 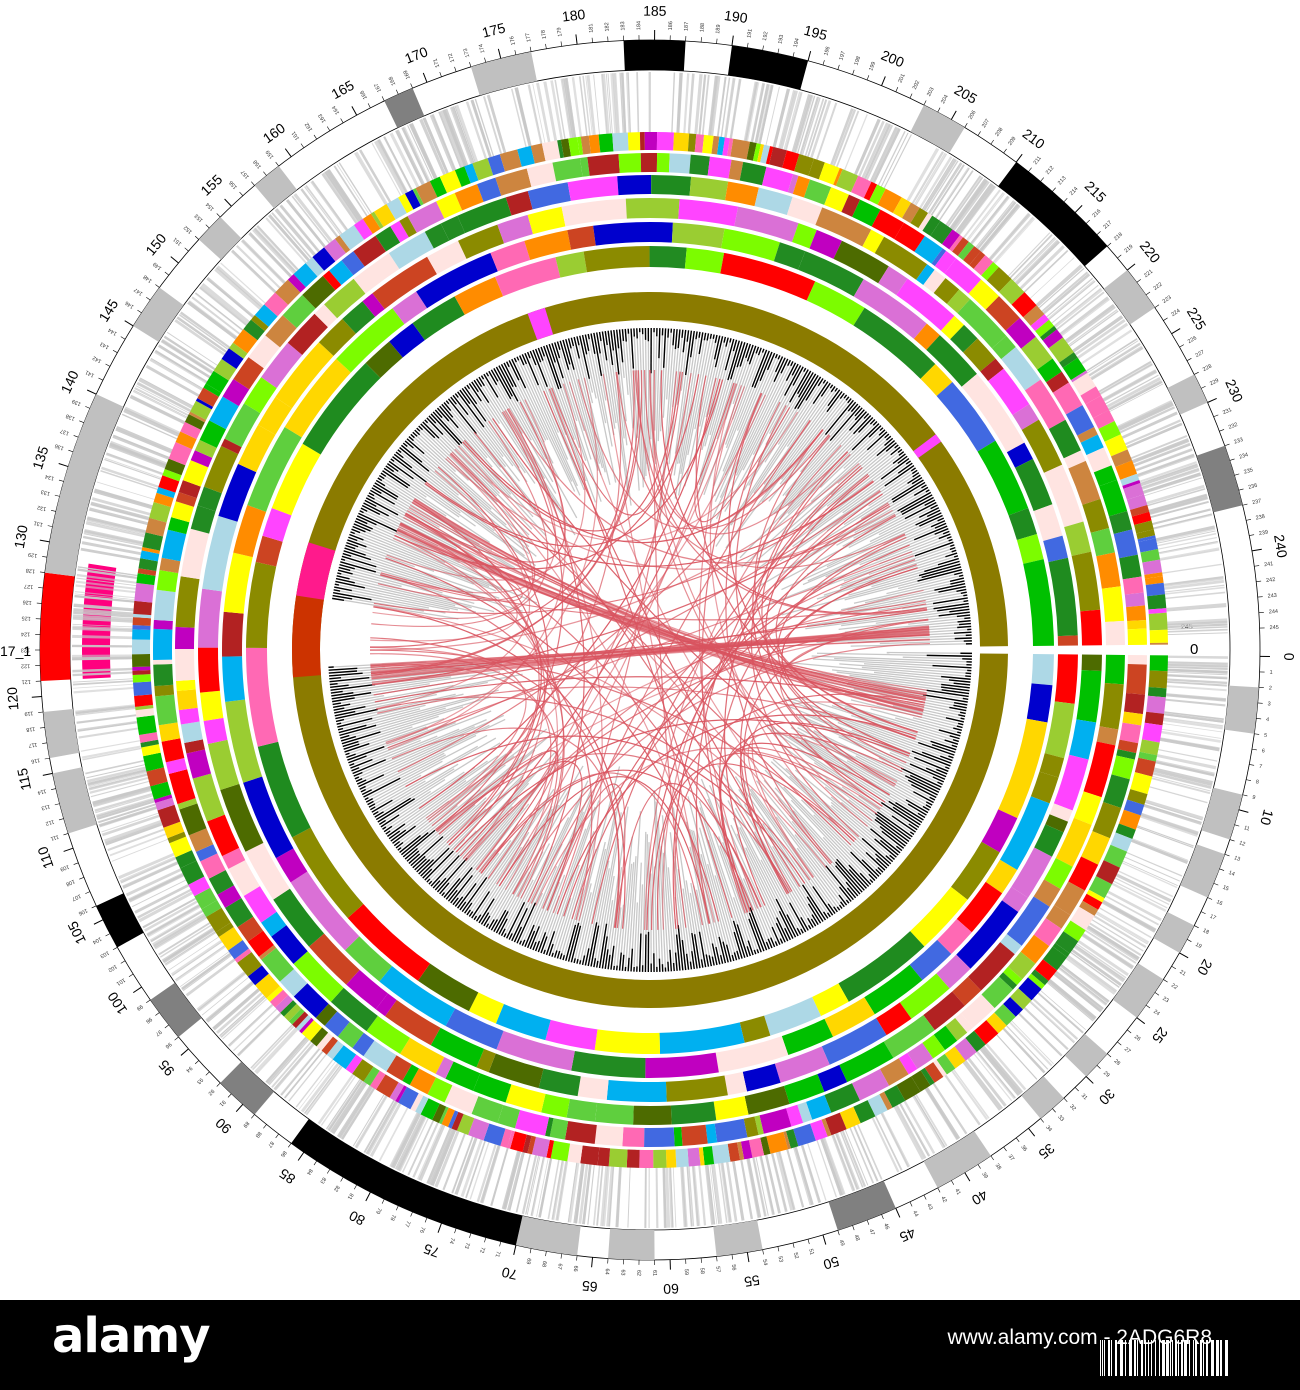 What do you see at coordinates (45, 492) in the screenshot?
I see `tick-label-minor: 133` at bounding box center [45, 492].